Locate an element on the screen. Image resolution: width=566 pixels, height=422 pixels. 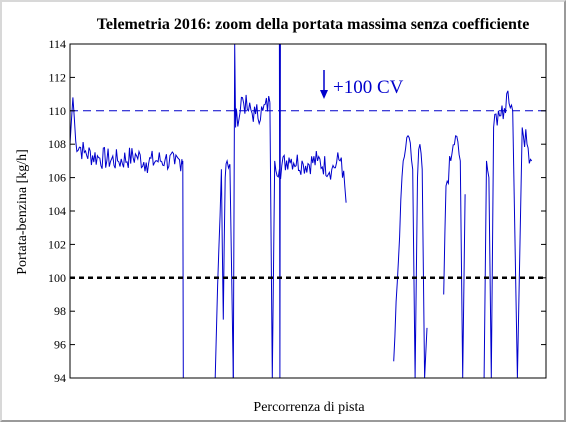
y-tick-label: 114 is located at coordinates (57, 44).